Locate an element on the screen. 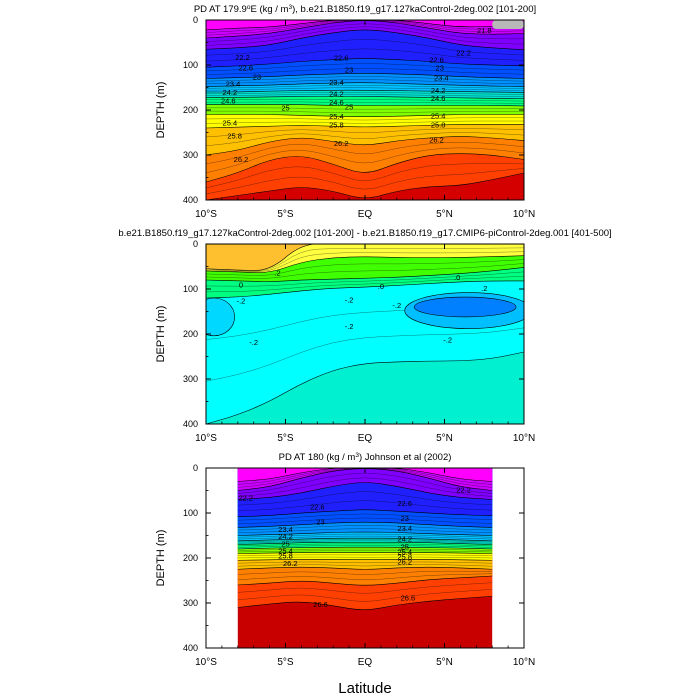 The height and width of the screenshot is (700, 700). contour-label: 25.8 is located at coordinates (404, 557).